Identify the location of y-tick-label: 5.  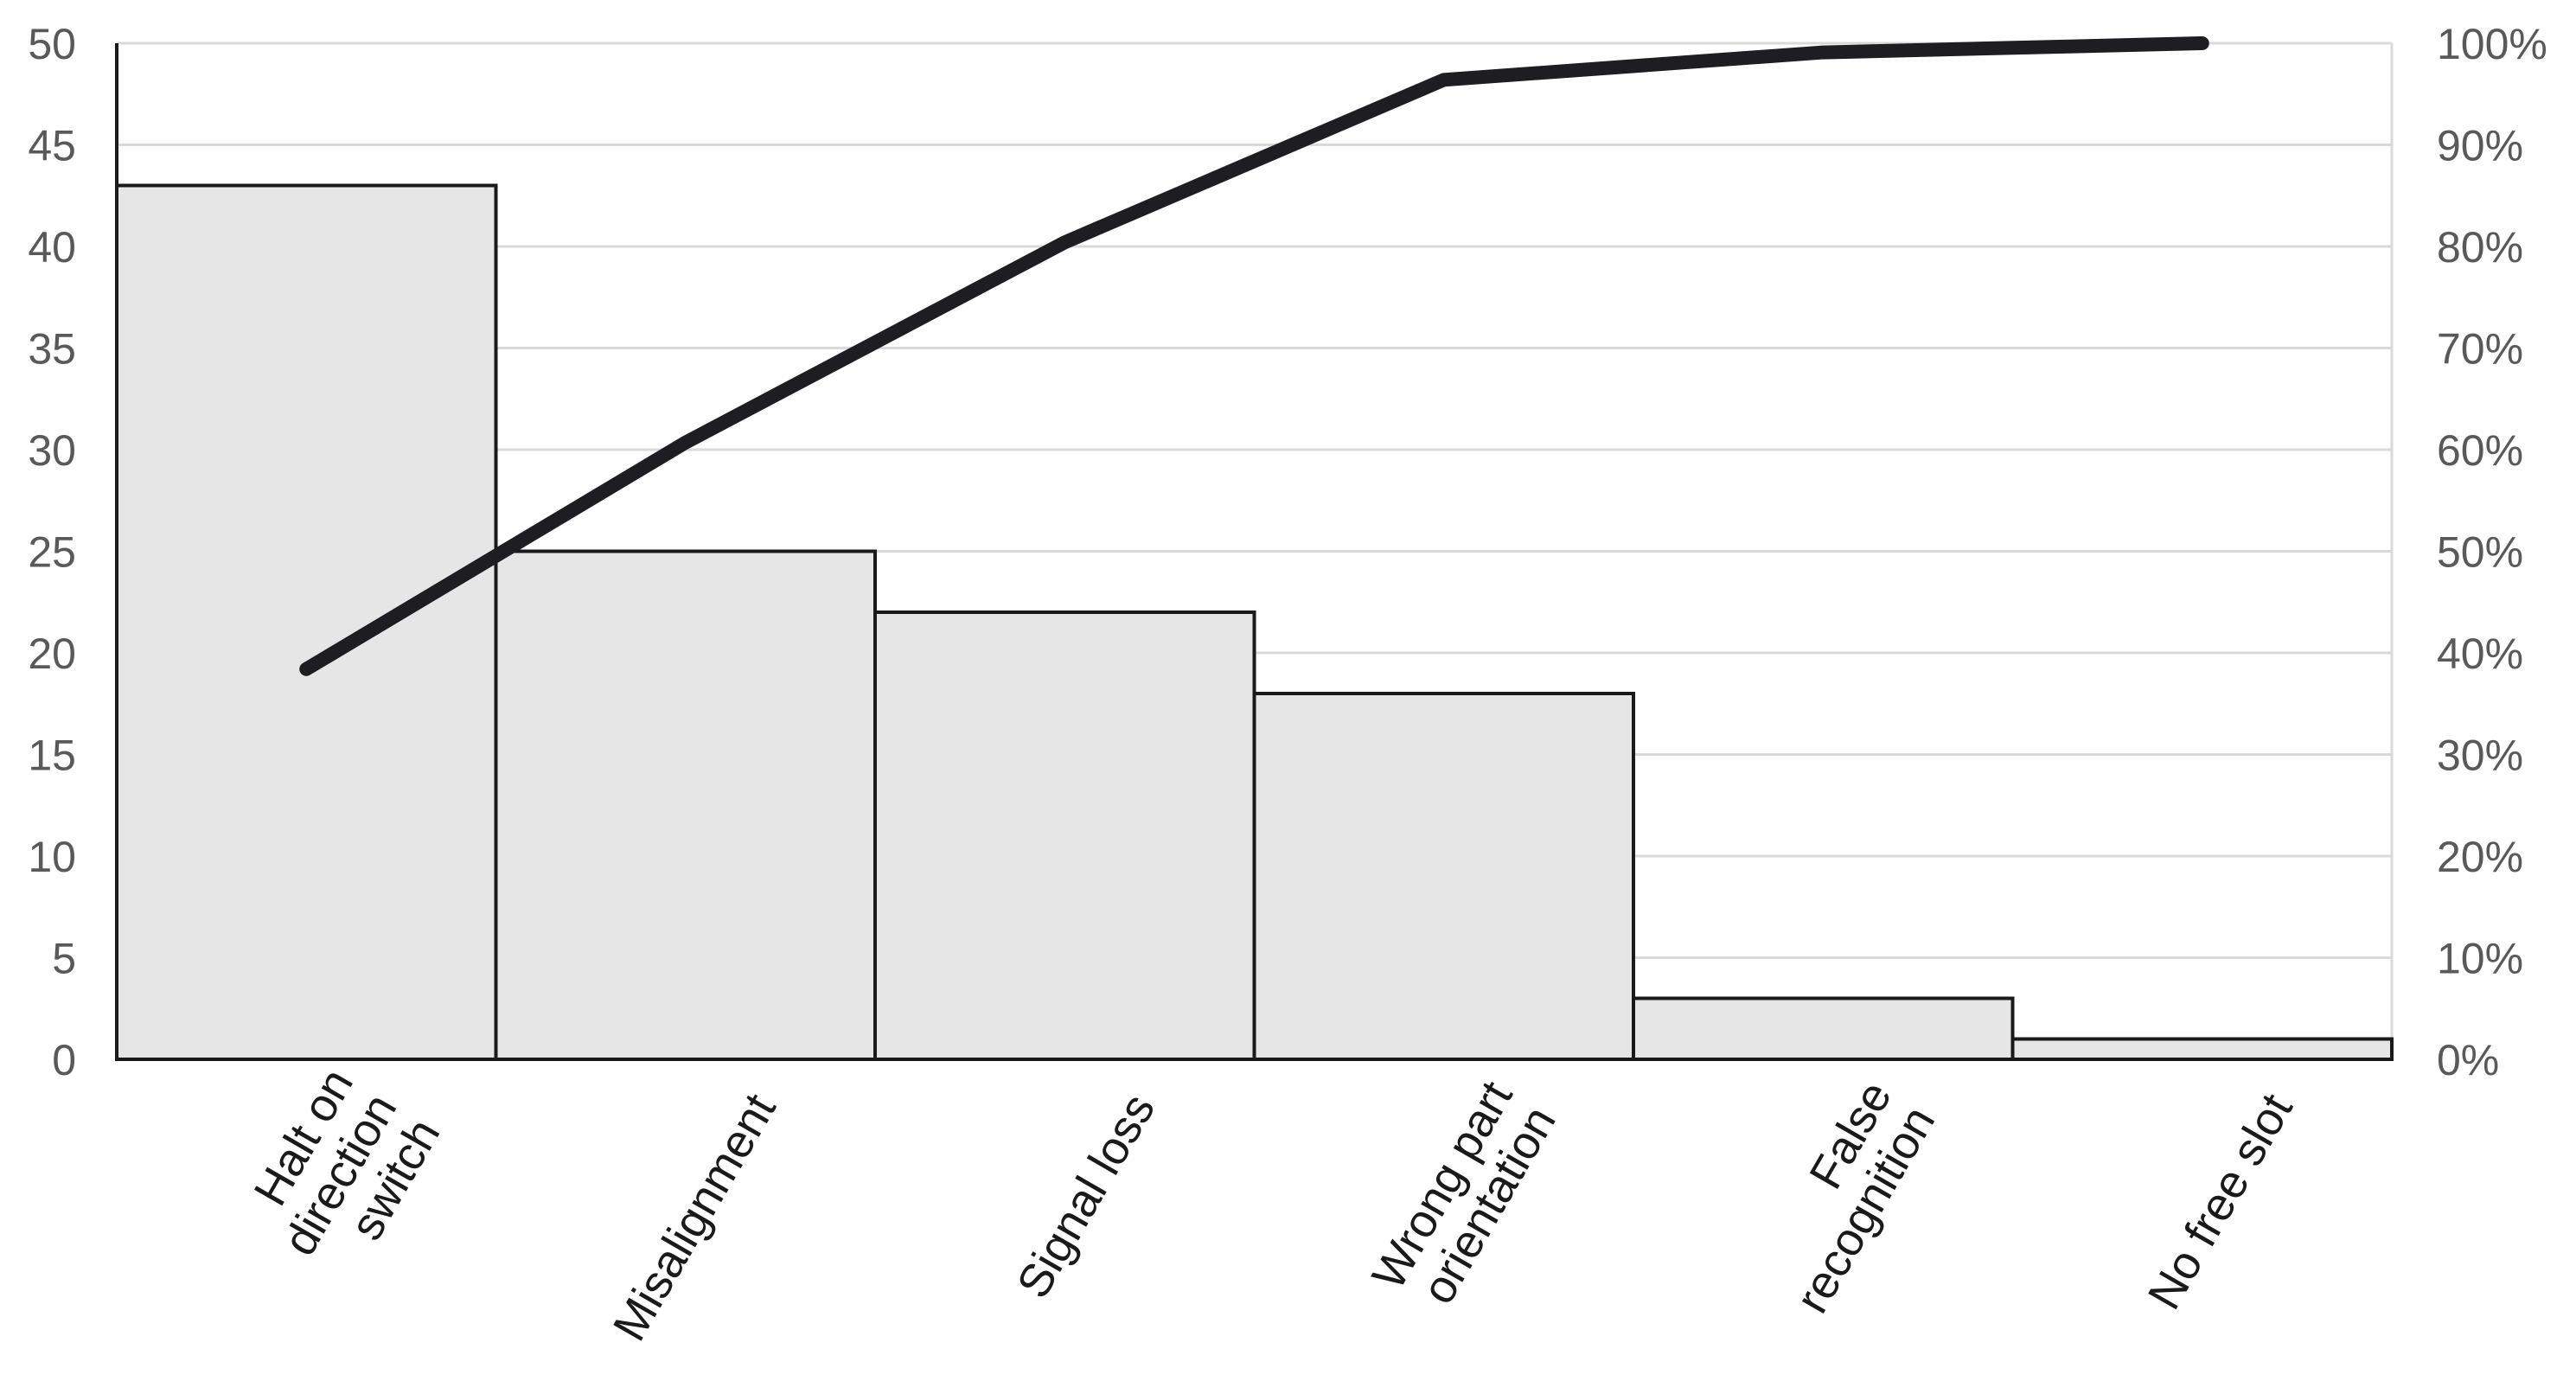
(64, 959).